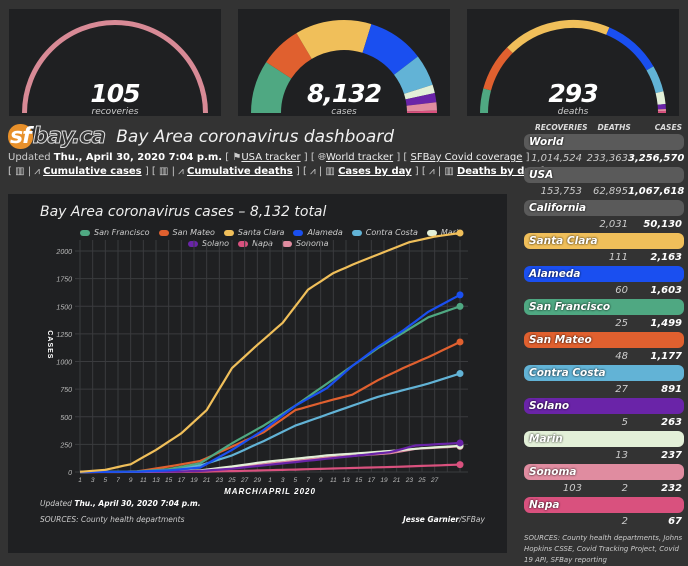 The width and height of the screenshot is (688, 566). What do you see at coordinates (604, 439) in the screenshot?
I see `region-name-marin: Marin` at bounding box center [604, 439].